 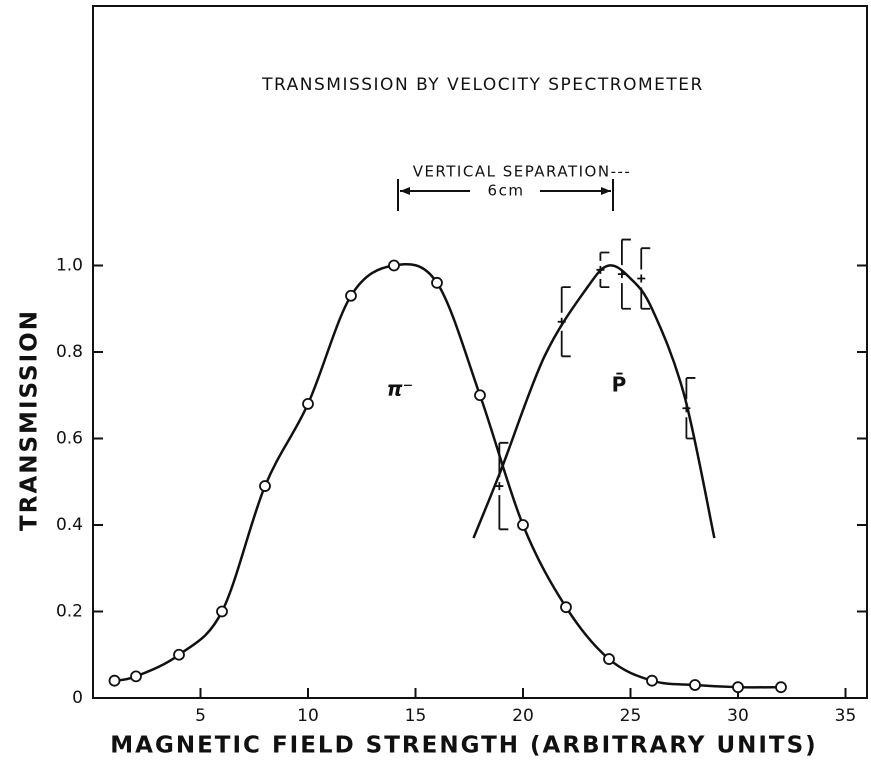 What do you see at coordinates (69, 525) in the screenshot?
I see `y-tick-label: 0.4` at bounding box center [69, 525].